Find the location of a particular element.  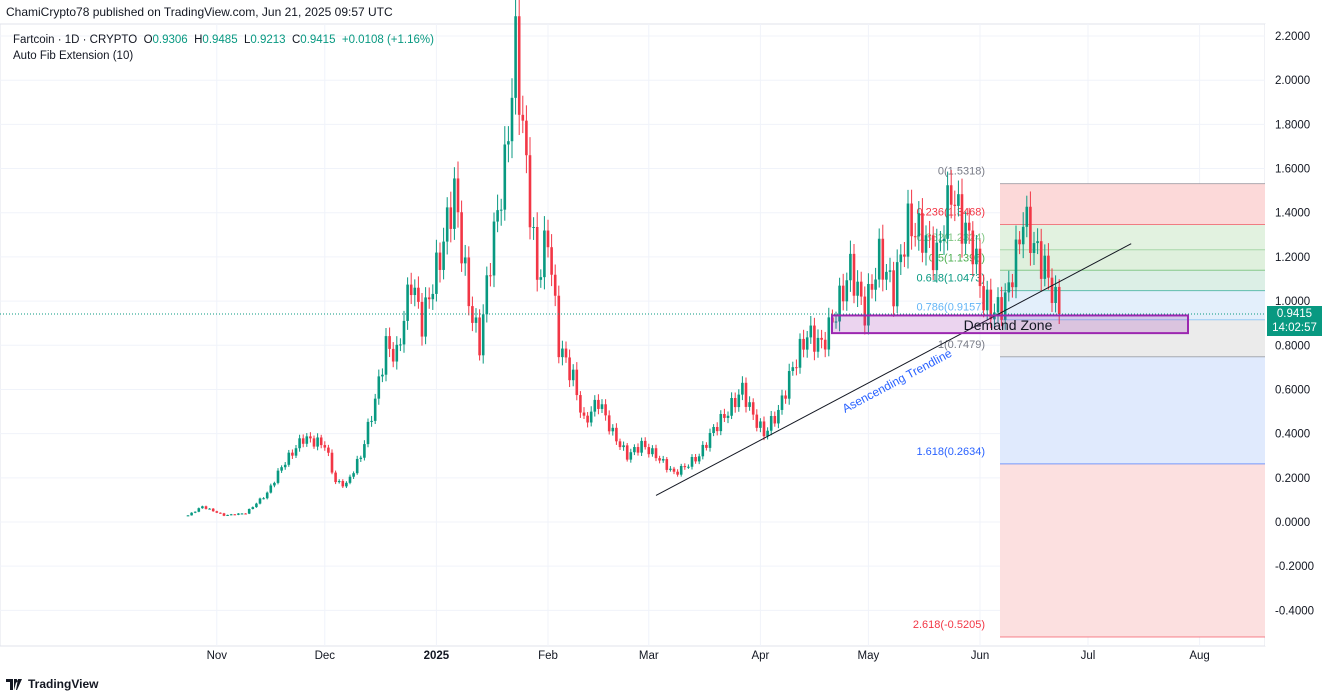

y-tick-label: 1.8000 is located at coordinates (1292, 125).